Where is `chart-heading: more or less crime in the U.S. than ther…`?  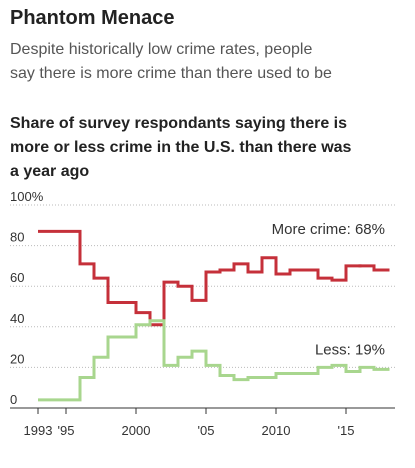 chart-heading: more or less crime in the U.S. than ther… is located at coordinates (181, 147).